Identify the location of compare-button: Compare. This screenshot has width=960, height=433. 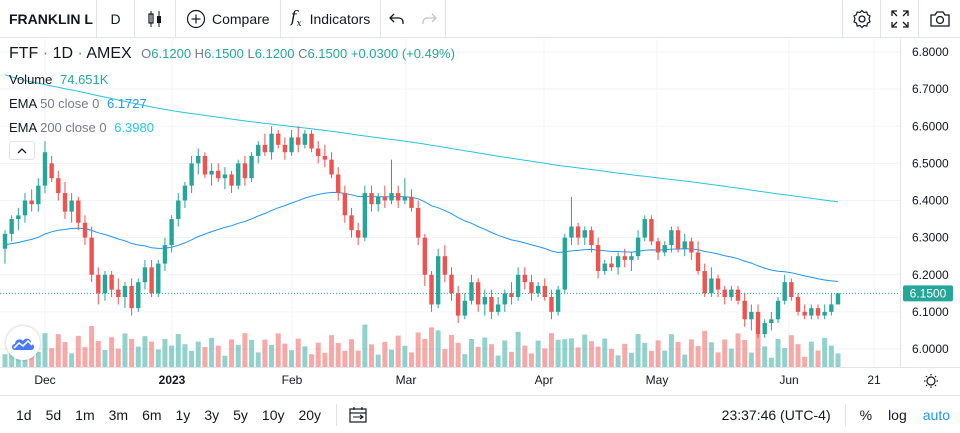
(228, 19).